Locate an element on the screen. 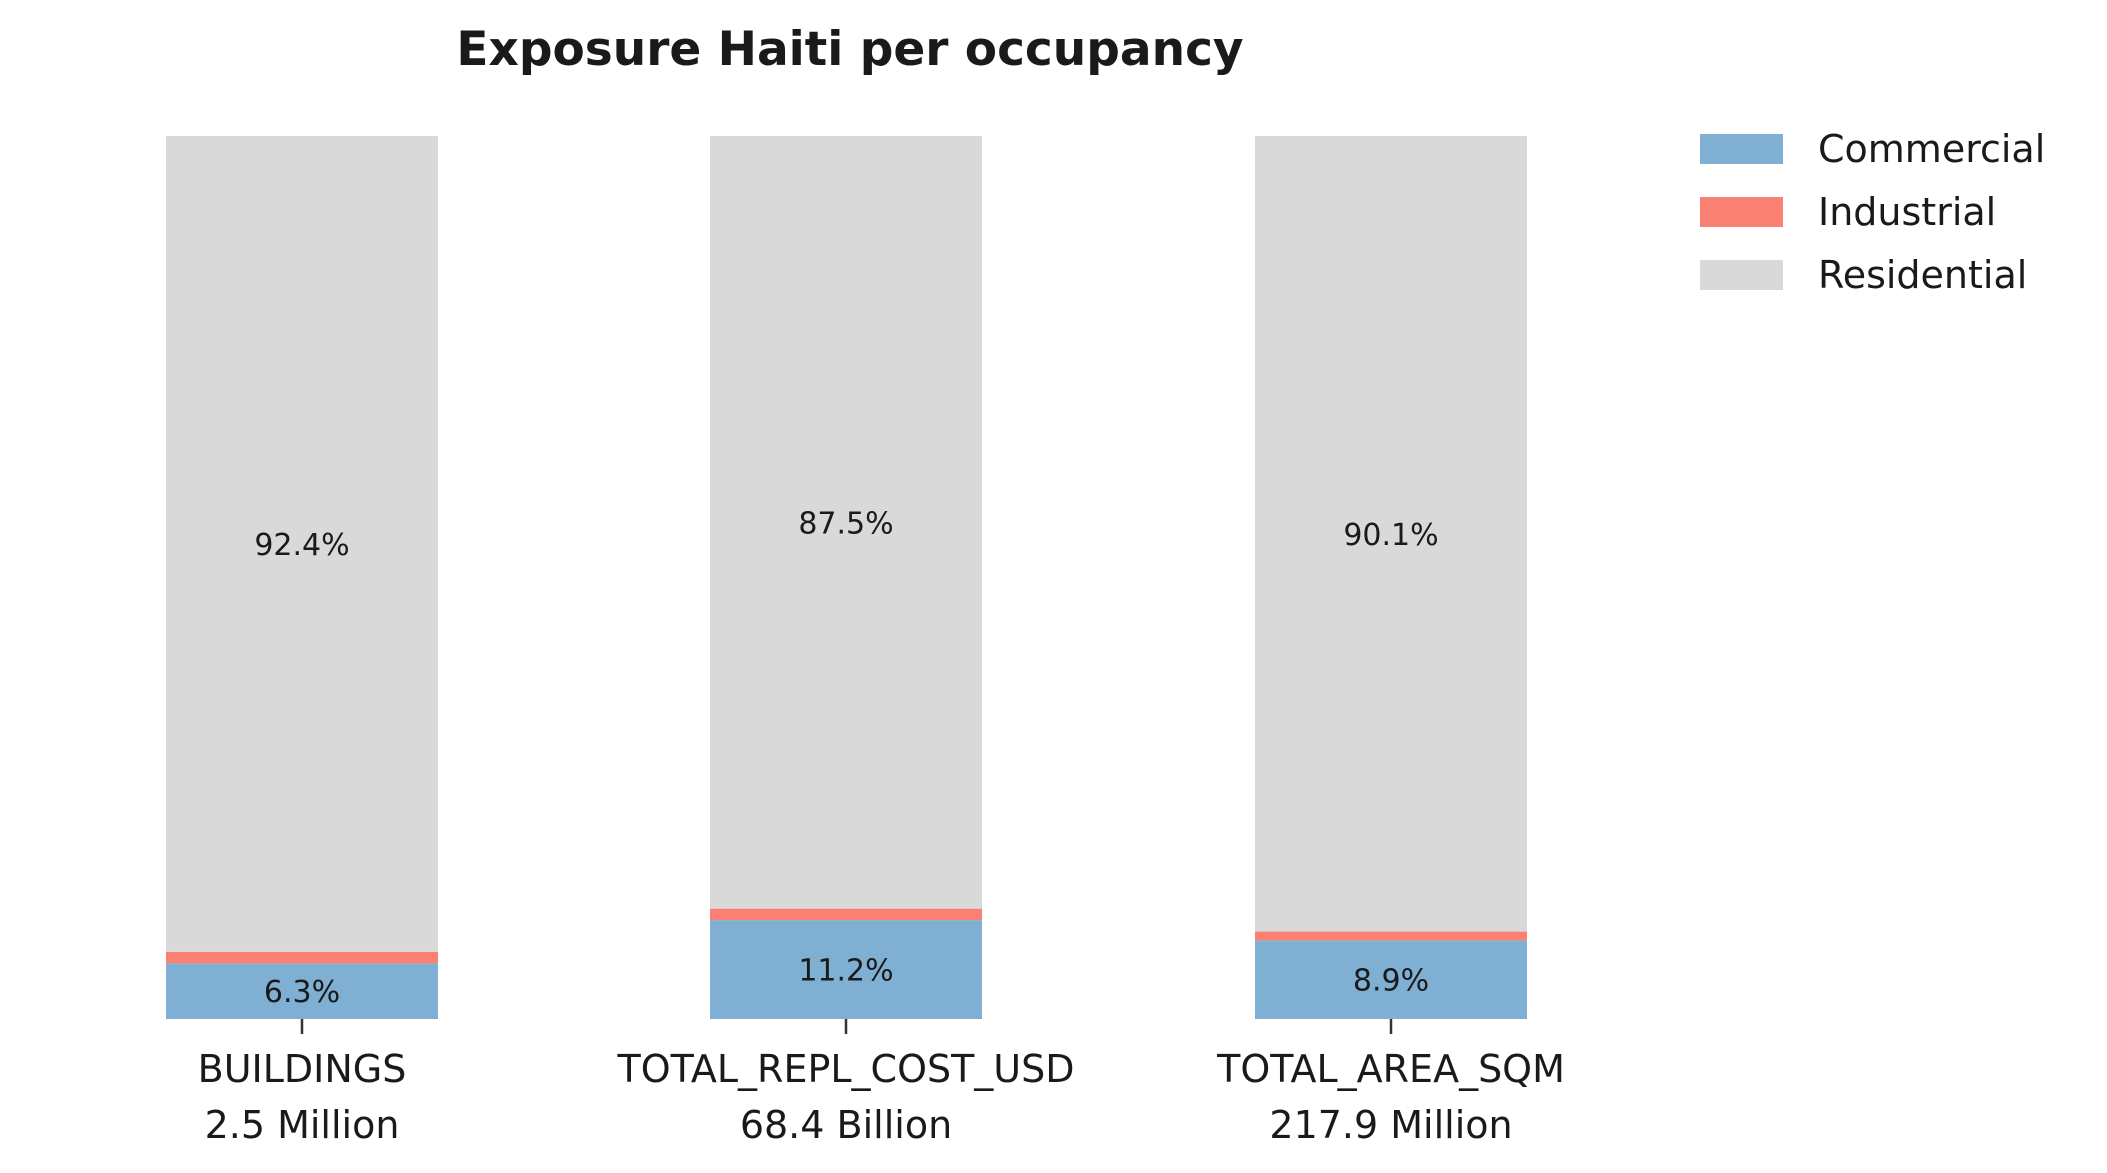 The image size is (2107, 1173). bar-commercial-total-area-sqm is located at coordinates (1391, 979).